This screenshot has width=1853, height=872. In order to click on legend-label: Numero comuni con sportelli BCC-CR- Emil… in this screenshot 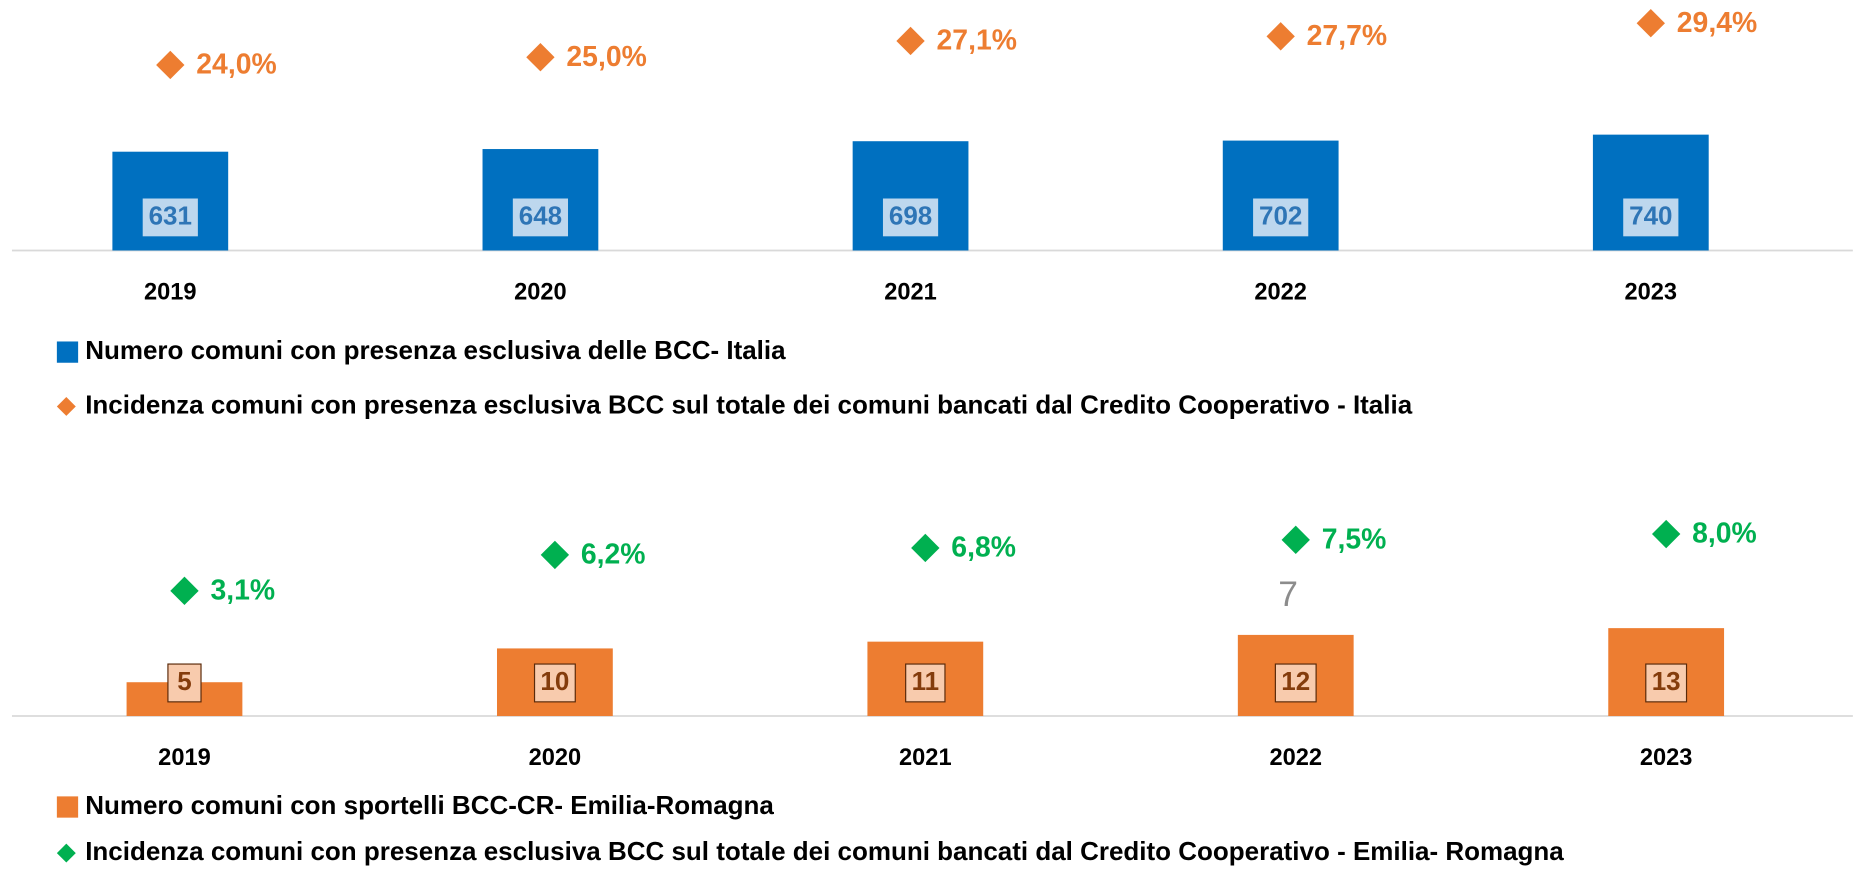, I will do `click(429, 805)`.